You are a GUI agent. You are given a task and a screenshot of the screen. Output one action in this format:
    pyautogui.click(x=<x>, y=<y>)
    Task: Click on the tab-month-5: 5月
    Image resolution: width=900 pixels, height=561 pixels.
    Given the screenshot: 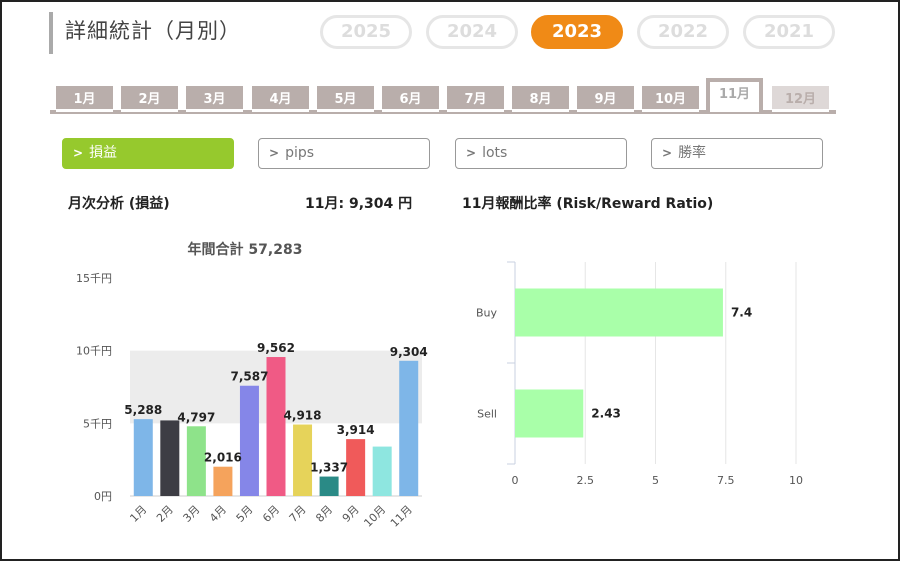 What is the action you would take?
    pyautogui.click(x=345, y=99)
    